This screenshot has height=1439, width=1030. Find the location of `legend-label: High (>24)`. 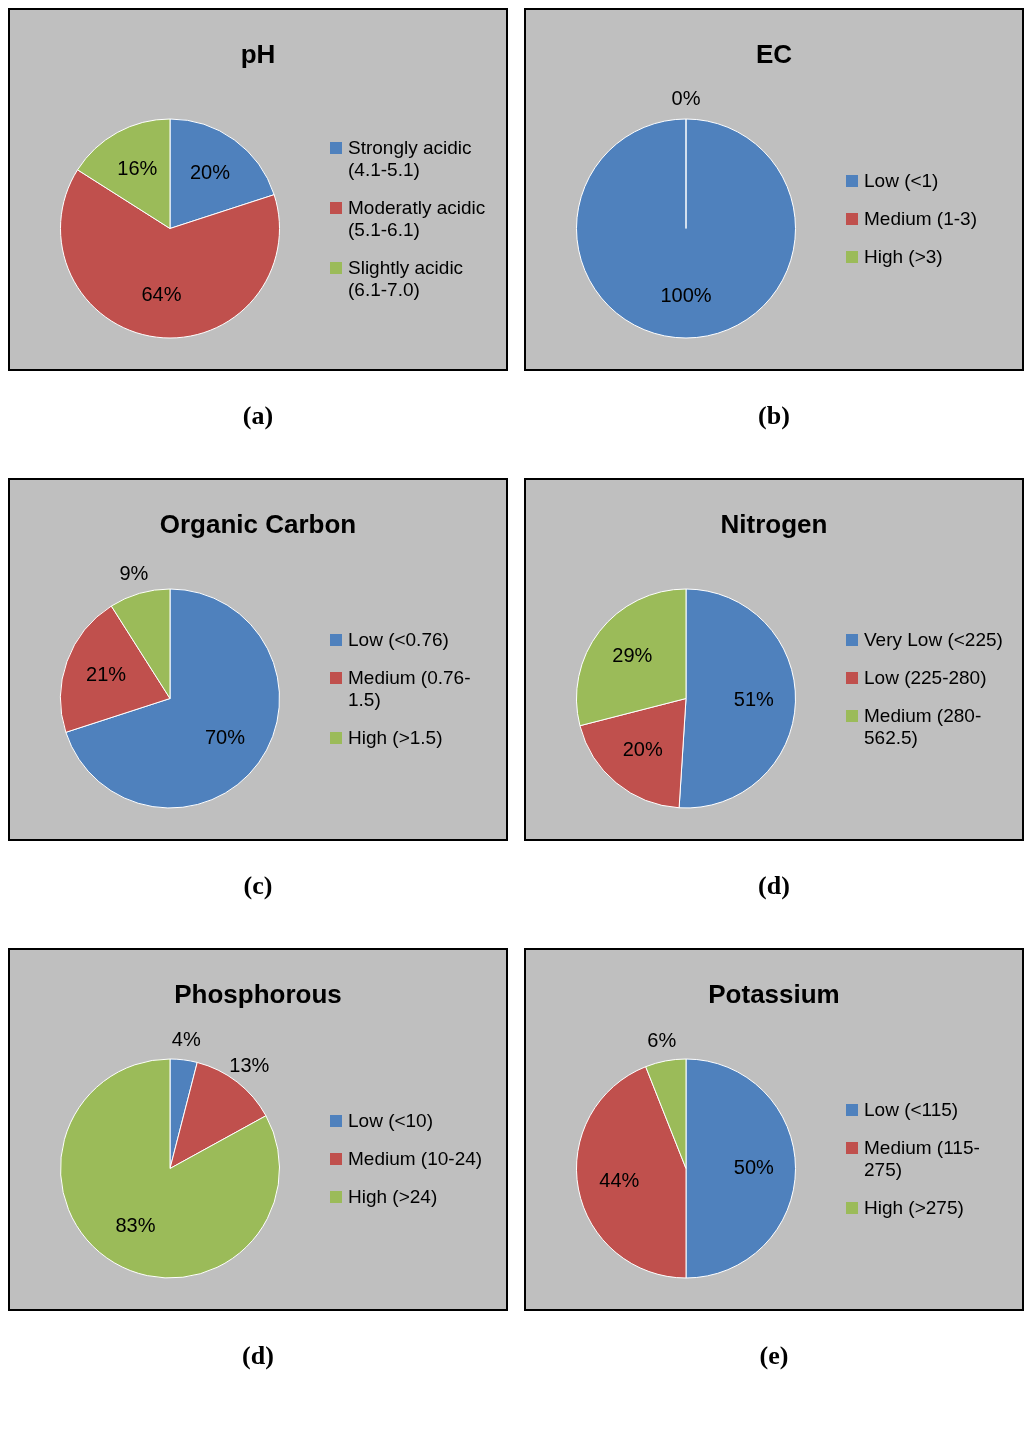

legend-label: High (>24) is located at coordinates (393, 1196).